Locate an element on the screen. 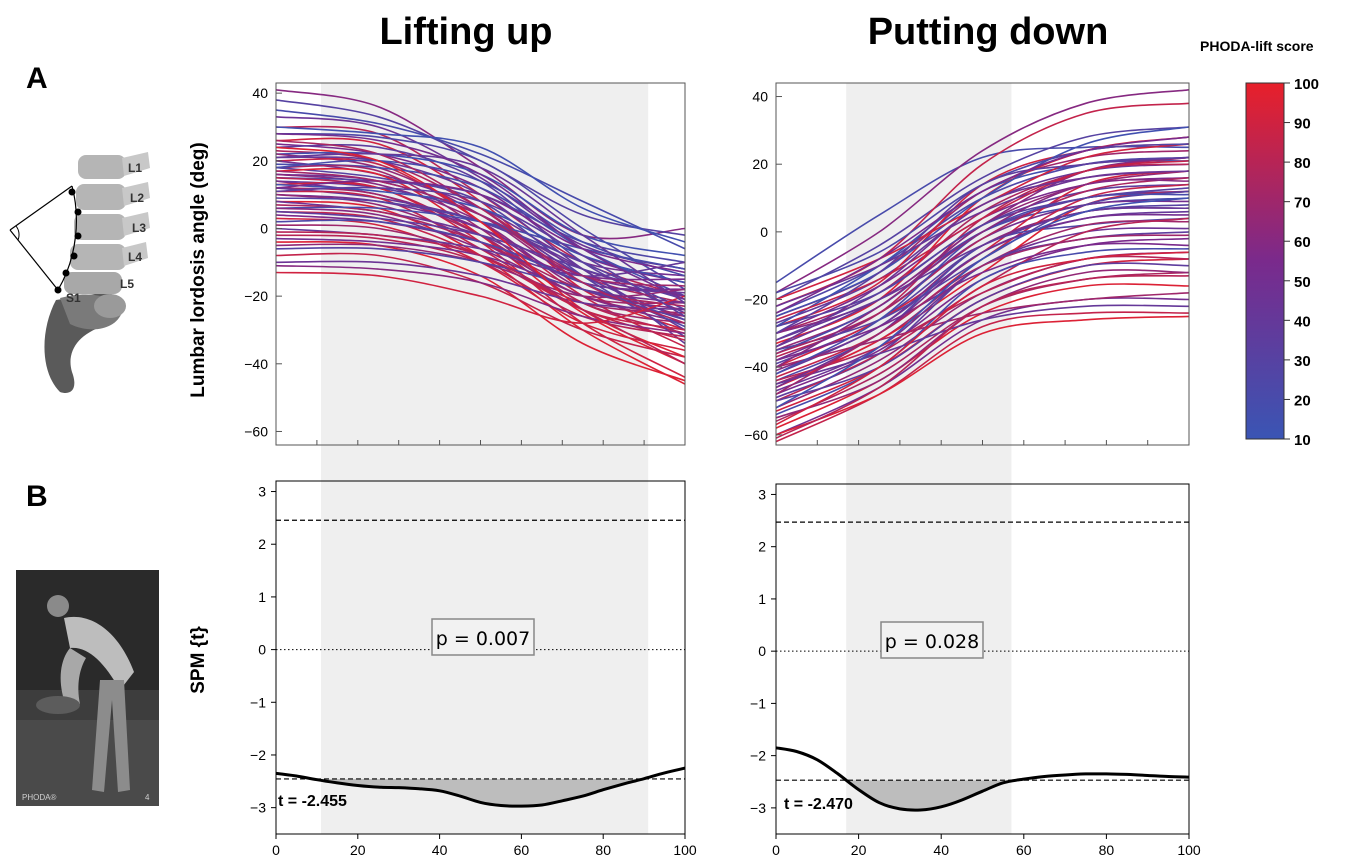  ylabel-spm: SPM {t} is located at coordinates (198, 660).